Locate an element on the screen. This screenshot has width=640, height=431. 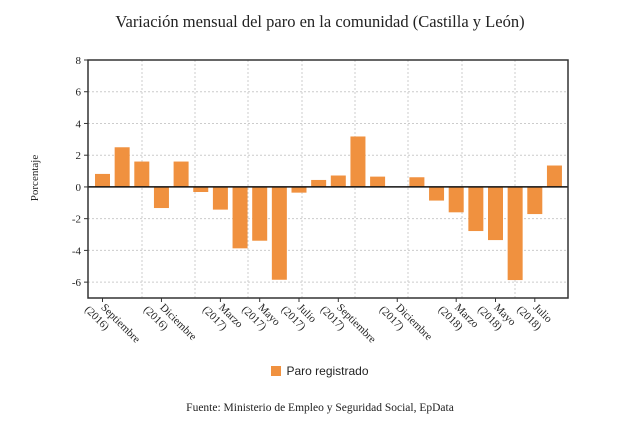
y-tick-label: -4 is located at coordinates (77, 251).